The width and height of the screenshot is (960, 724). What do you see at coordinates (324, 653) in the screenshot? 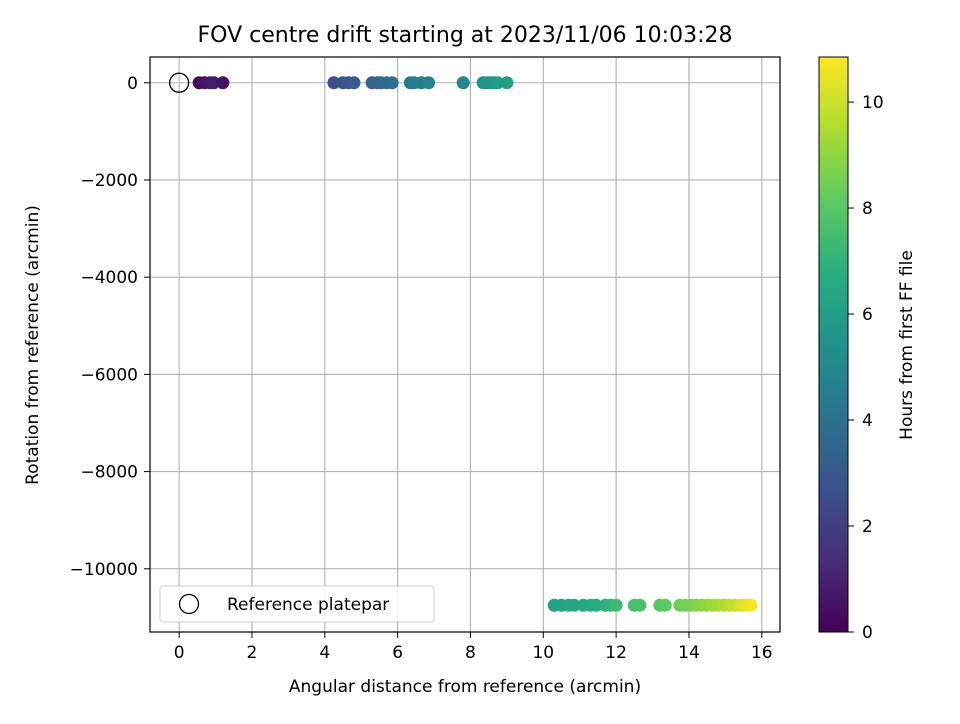
I see `x-tick-label: 4` at bounding box center [324, 653].